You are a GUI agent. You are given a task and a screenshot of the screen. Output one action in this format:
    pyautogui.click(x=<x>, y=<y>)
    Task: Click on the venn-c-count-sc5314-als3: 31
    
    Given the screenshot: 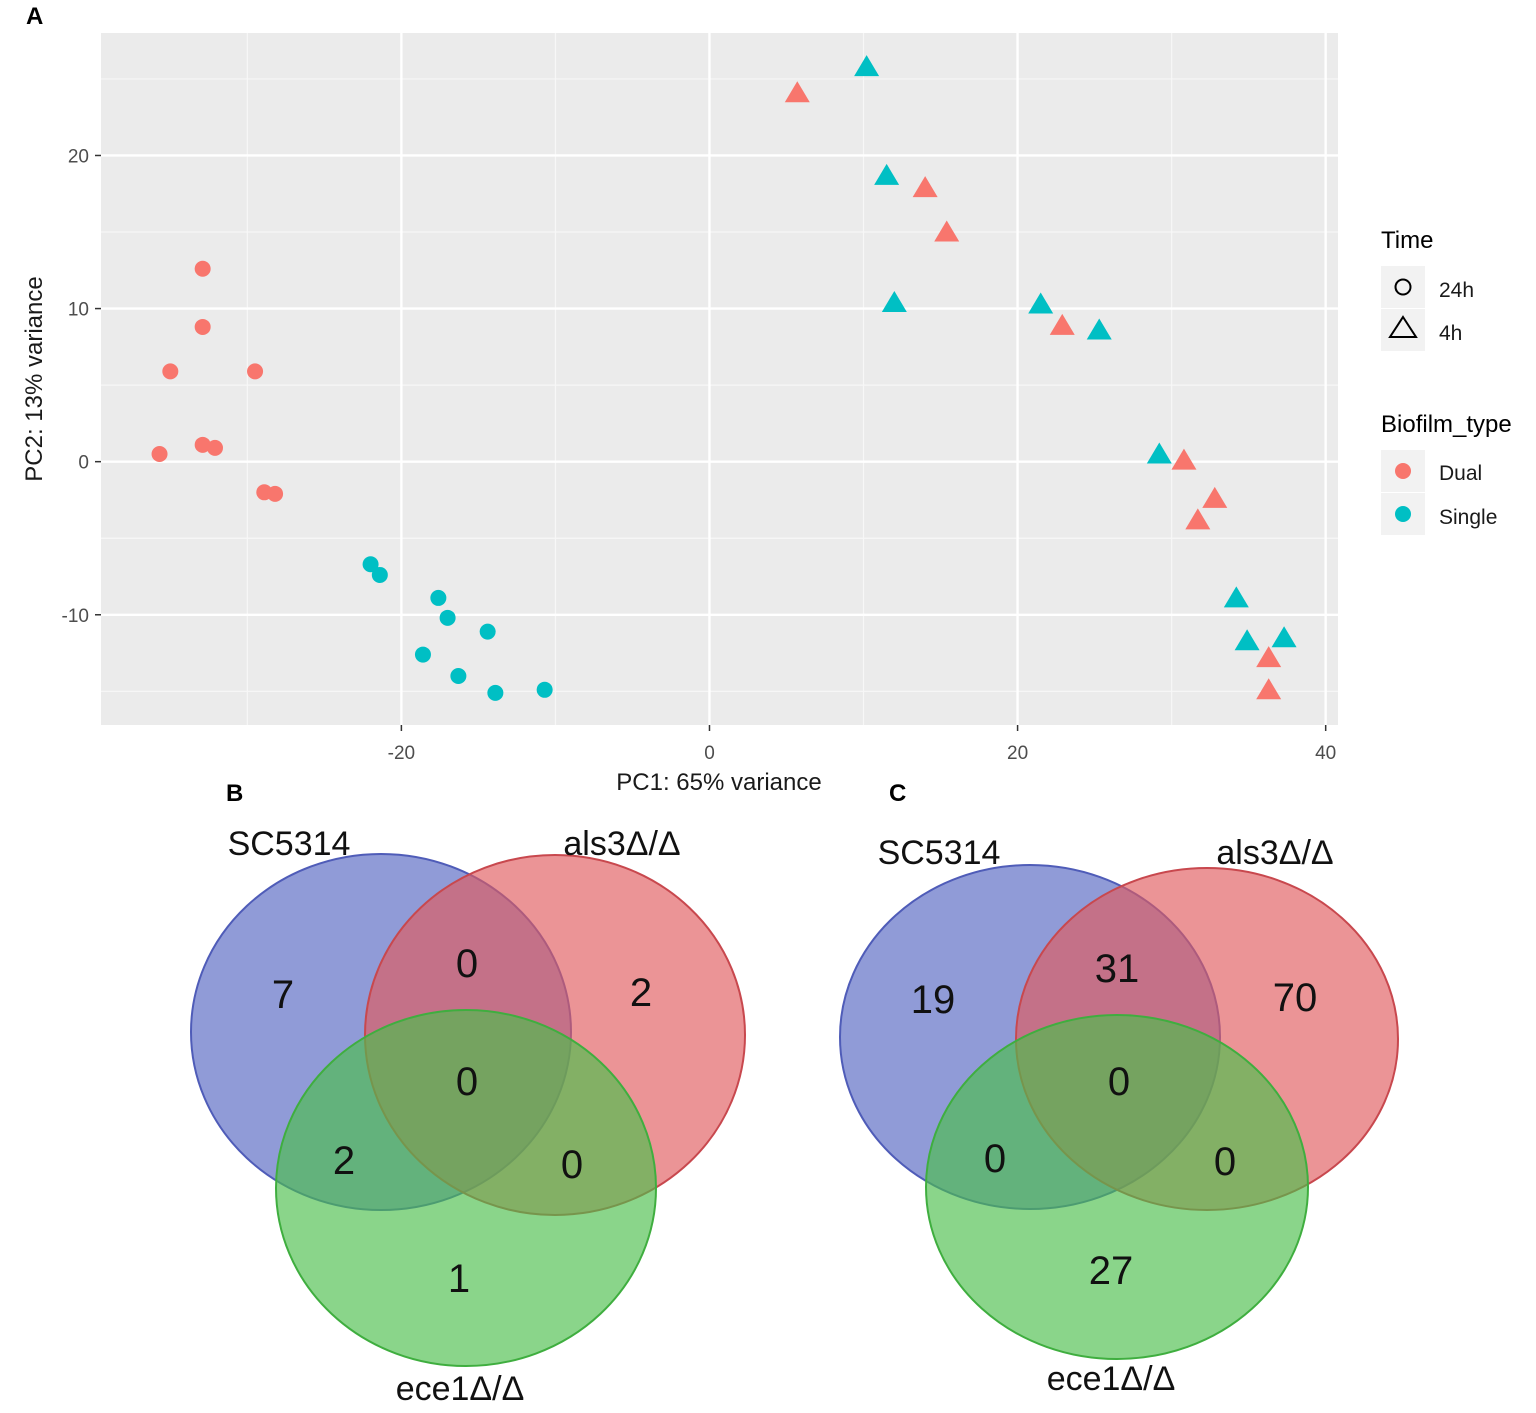 What is the action you would take?
    pyautogui.click(x=1117, y=969)
    